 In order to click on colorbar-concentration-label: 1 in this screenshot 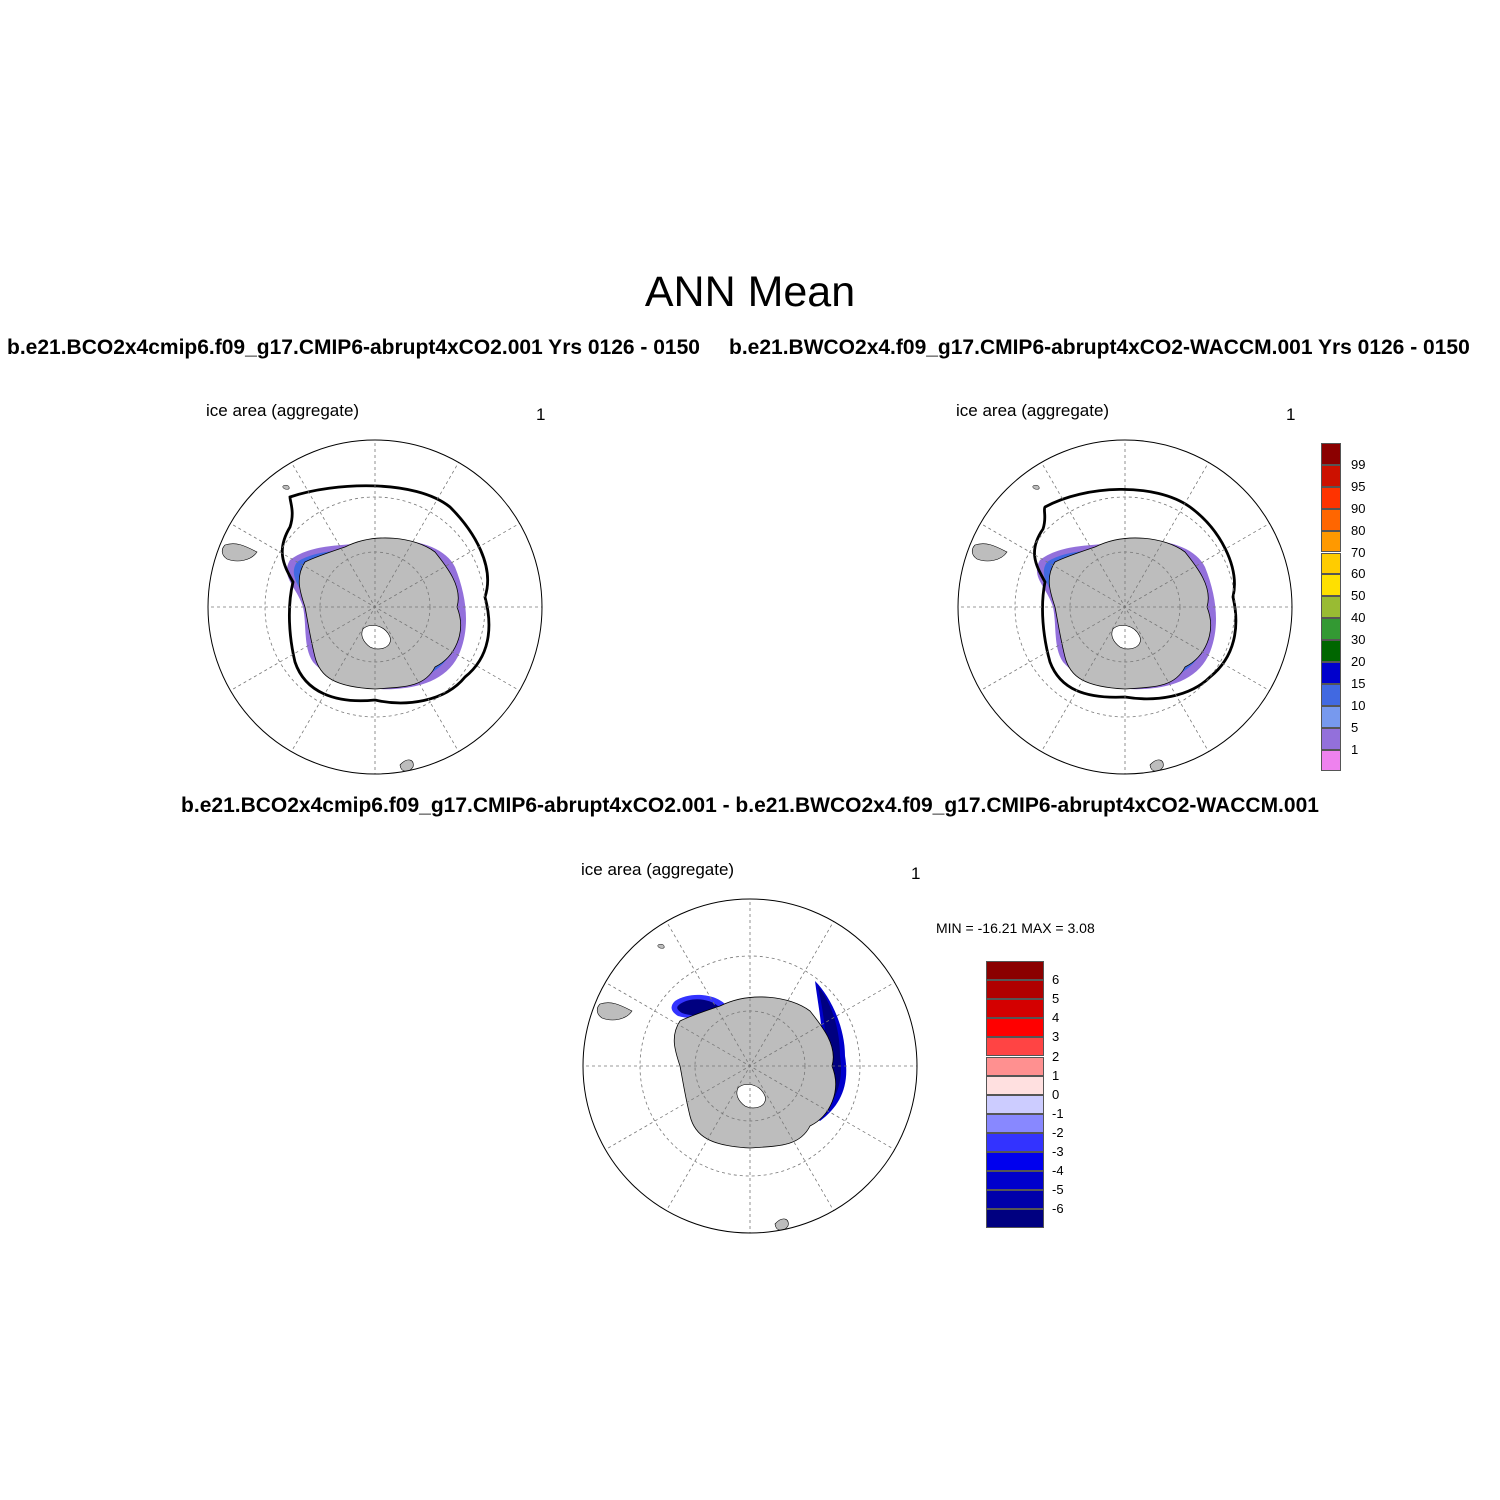, I will do `click(1355, 749)`.